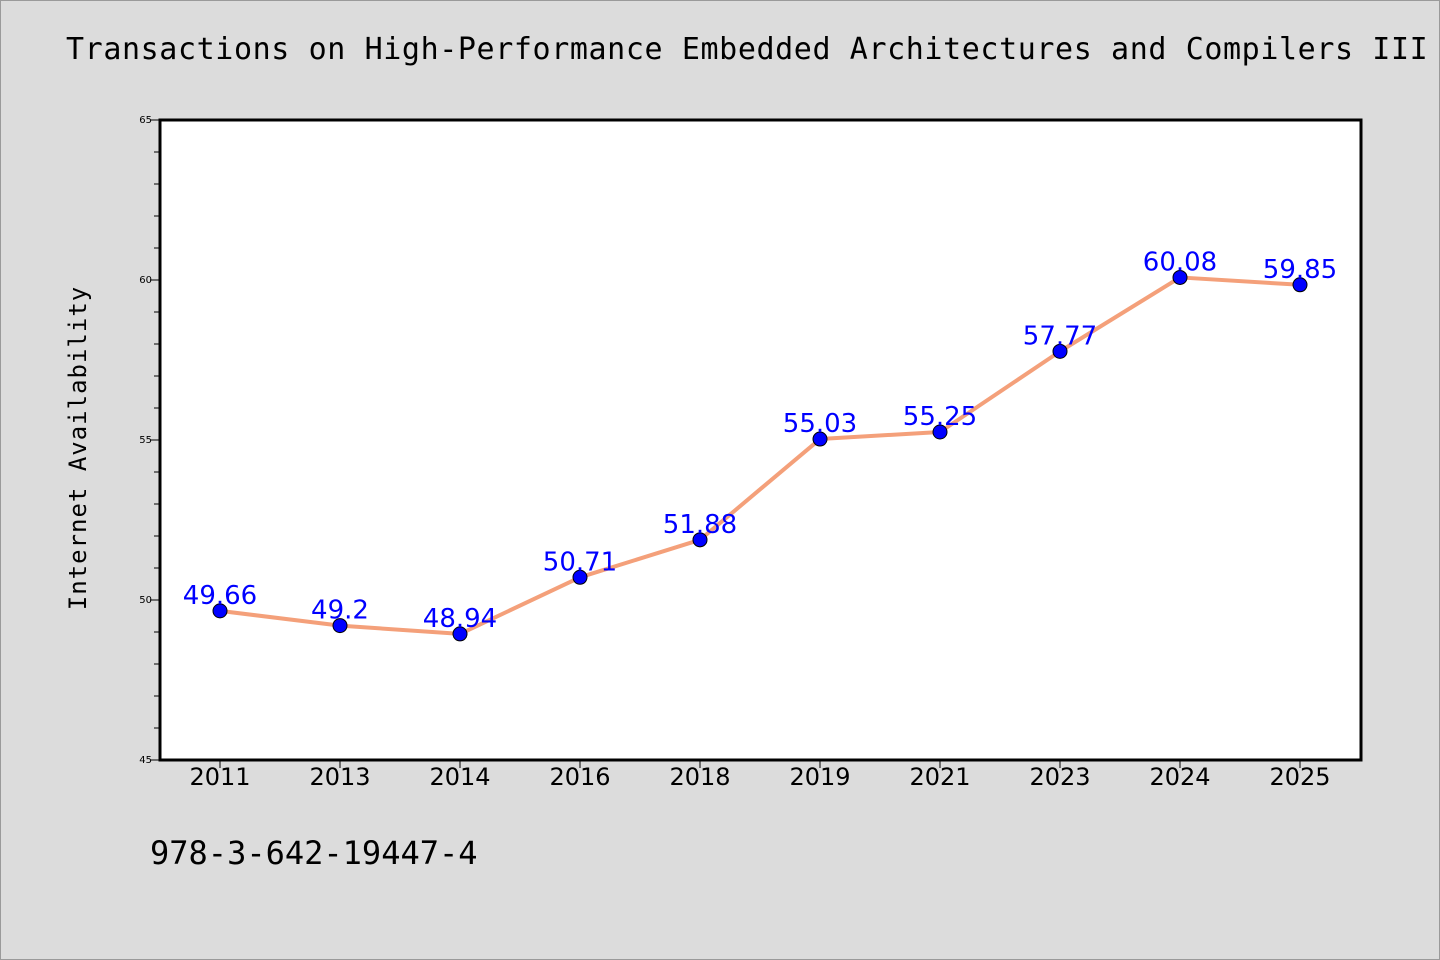  I want to click on isbn-text: 978-3-642-19447-4, so click(314, 853).